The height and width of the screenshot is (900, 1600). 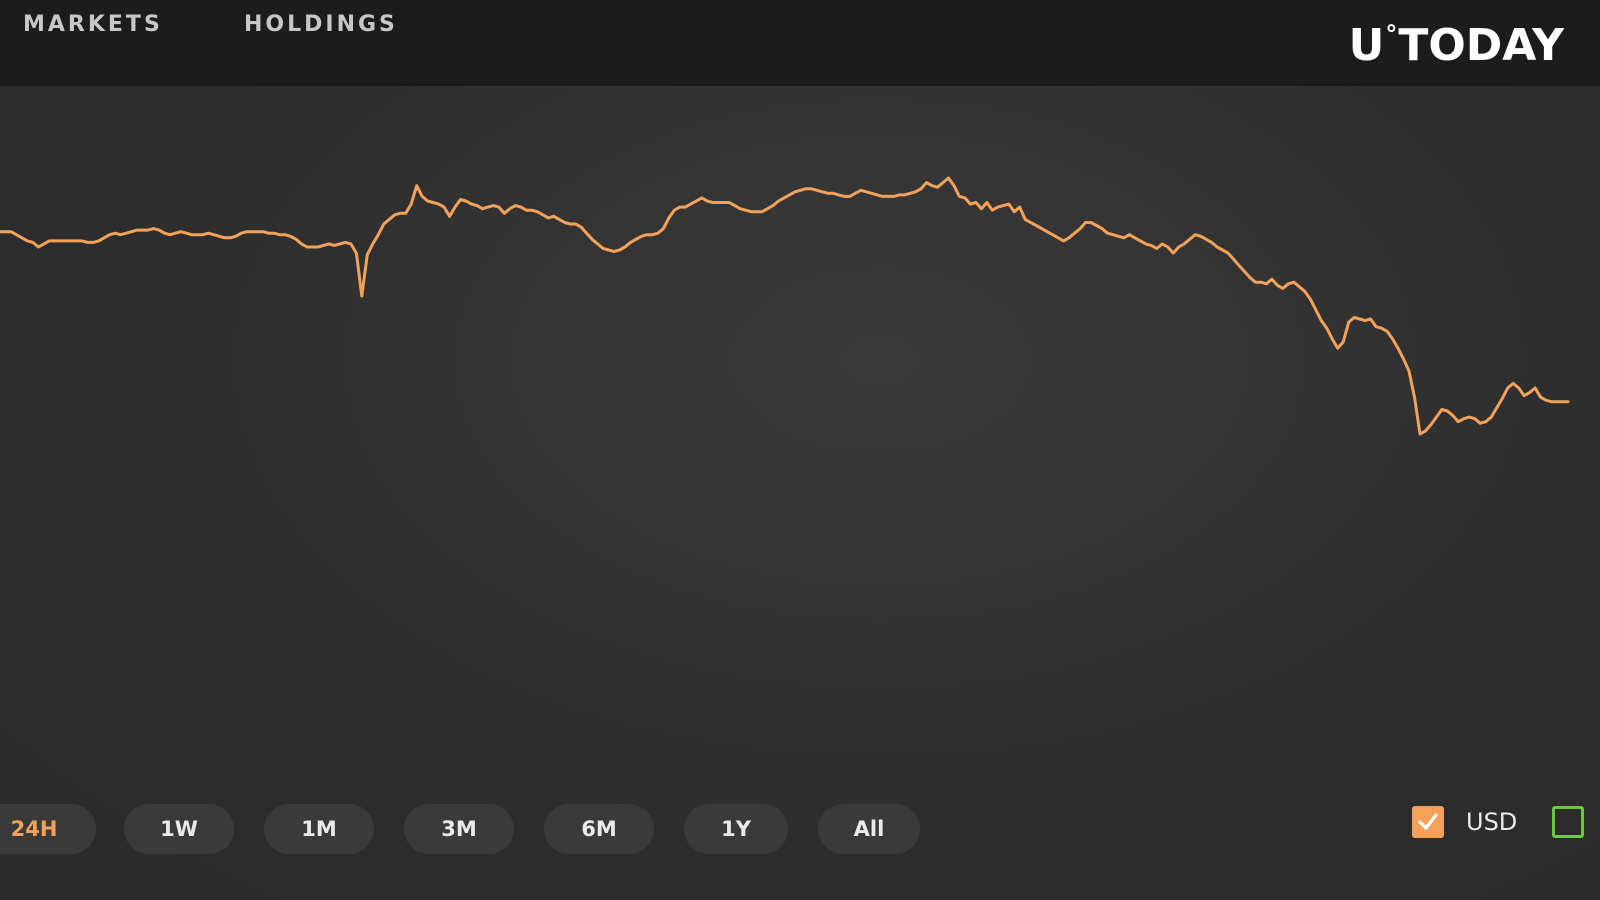 I want to click on logo-text-today: TODAY, so click(x=1481, y=45).